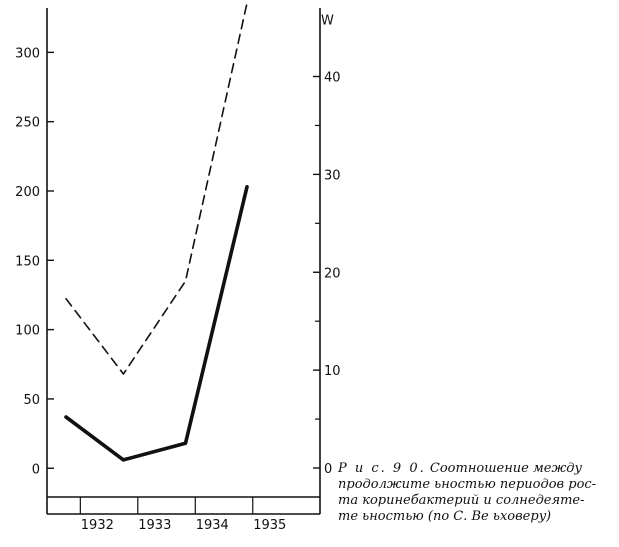  Describe the element at coordinates (328, 469) in the screenshot. I see `right-tick-label: 0` at that location.